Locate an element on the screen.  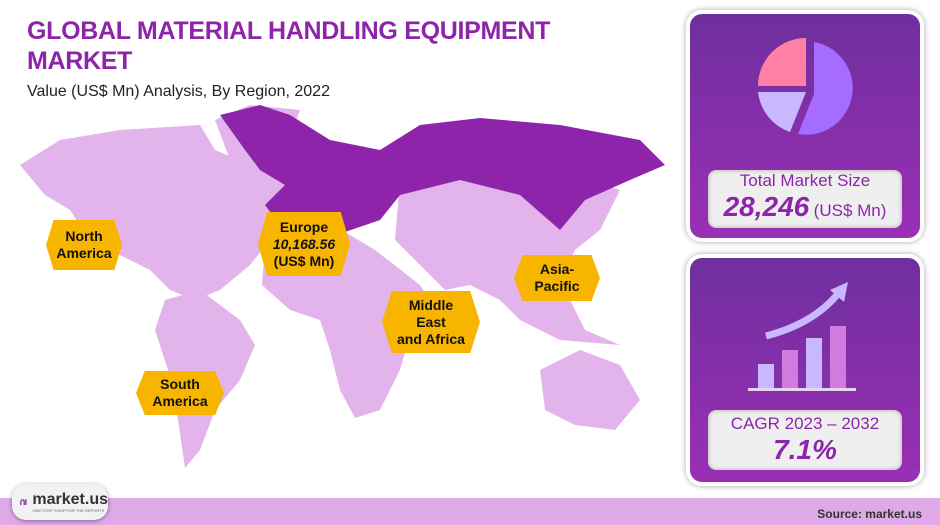
region-unit: (US$ Mn) is located at coordinates (304, 260).